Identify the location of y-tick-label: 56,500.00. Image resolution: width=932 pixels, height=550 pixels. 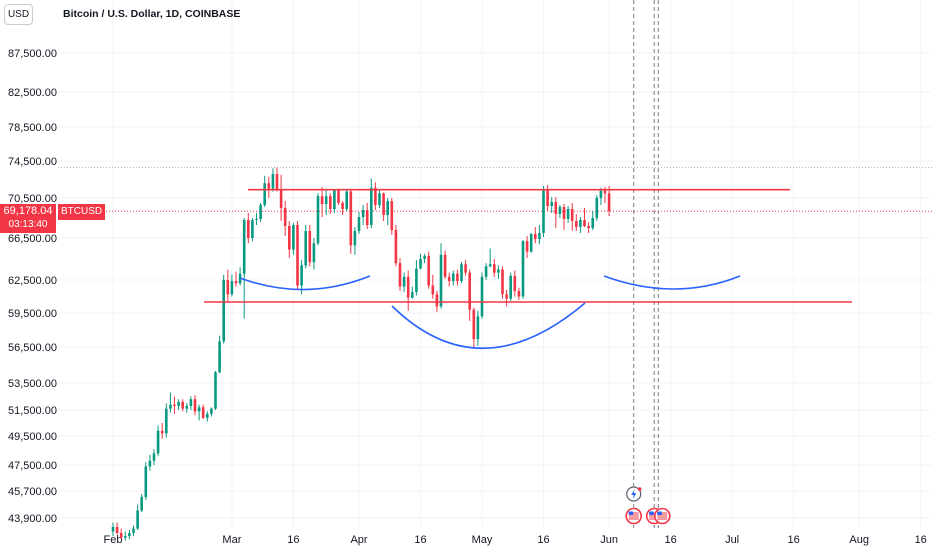
(32, 348).